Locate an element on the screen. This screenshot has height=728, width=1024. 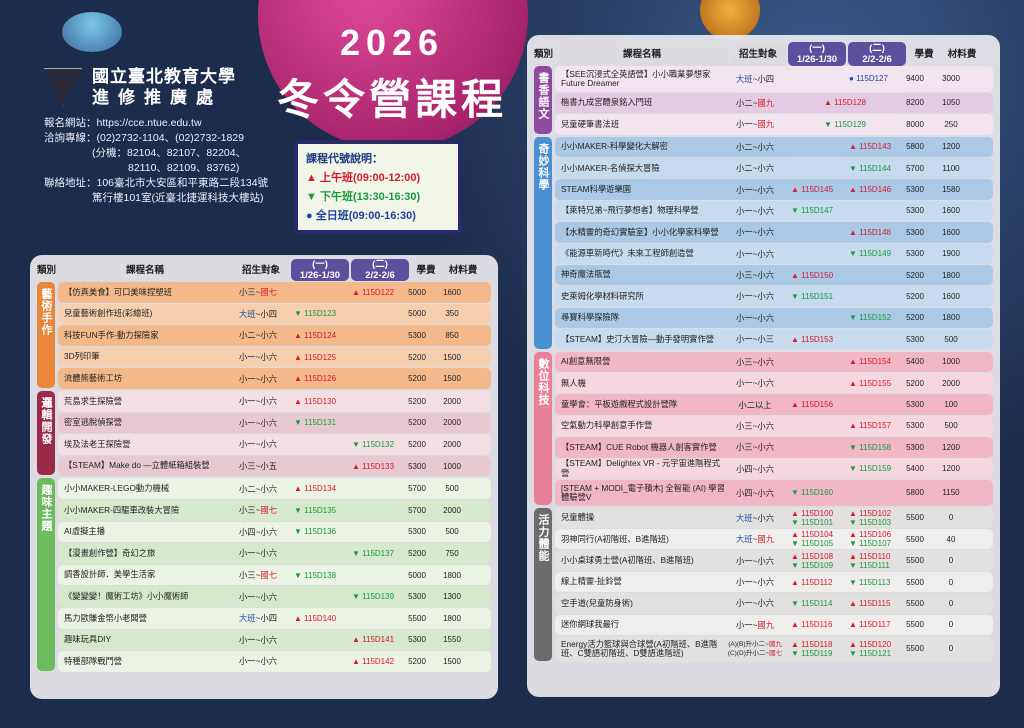
course-name: 小小MAKER-四驅車改裝大冒險 is located at coordinates (122, 509).